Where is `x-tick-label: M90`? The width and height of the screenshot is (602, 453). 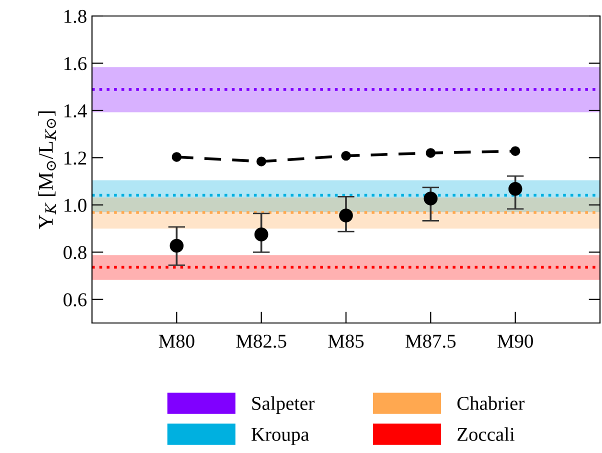 x-tick-label: M90 is located at coordinates (515, 341).